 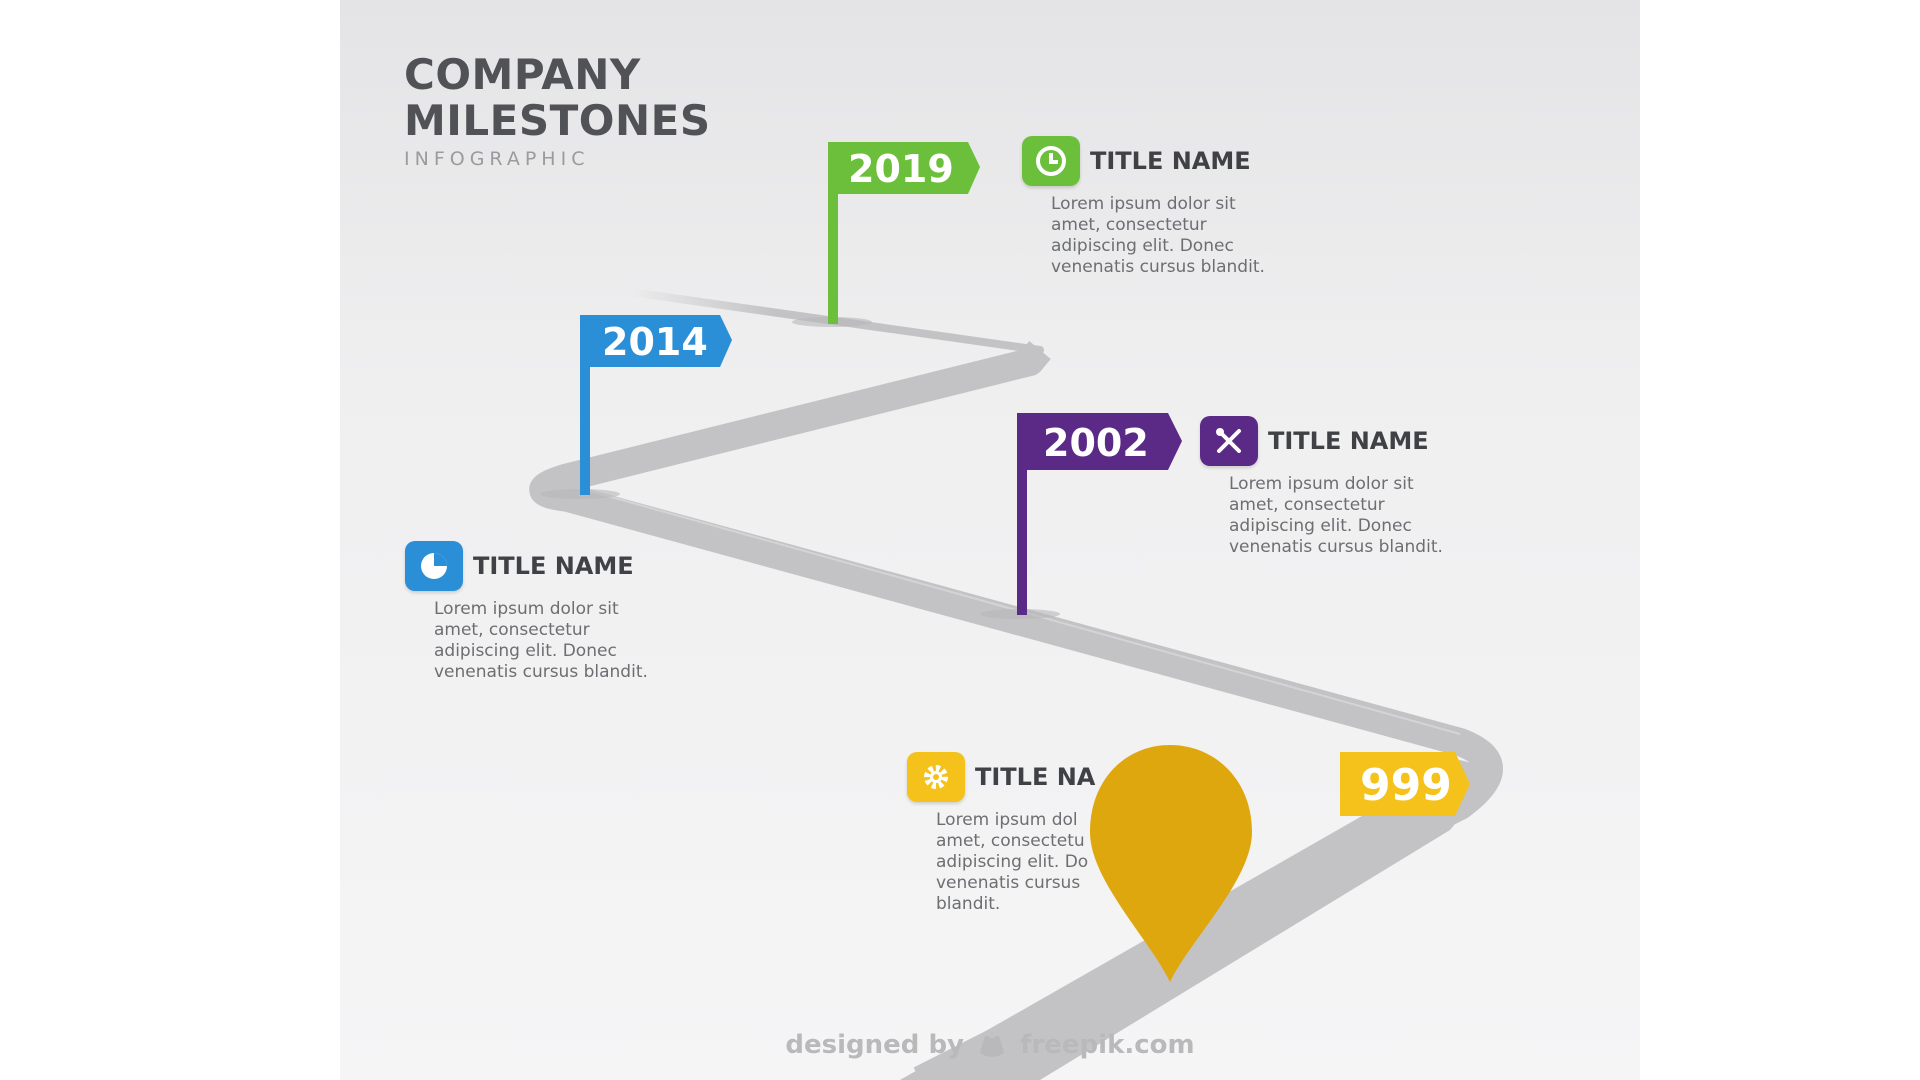 I want to click on milestone-title: TITLE NA, so click(x=1035, y=777).